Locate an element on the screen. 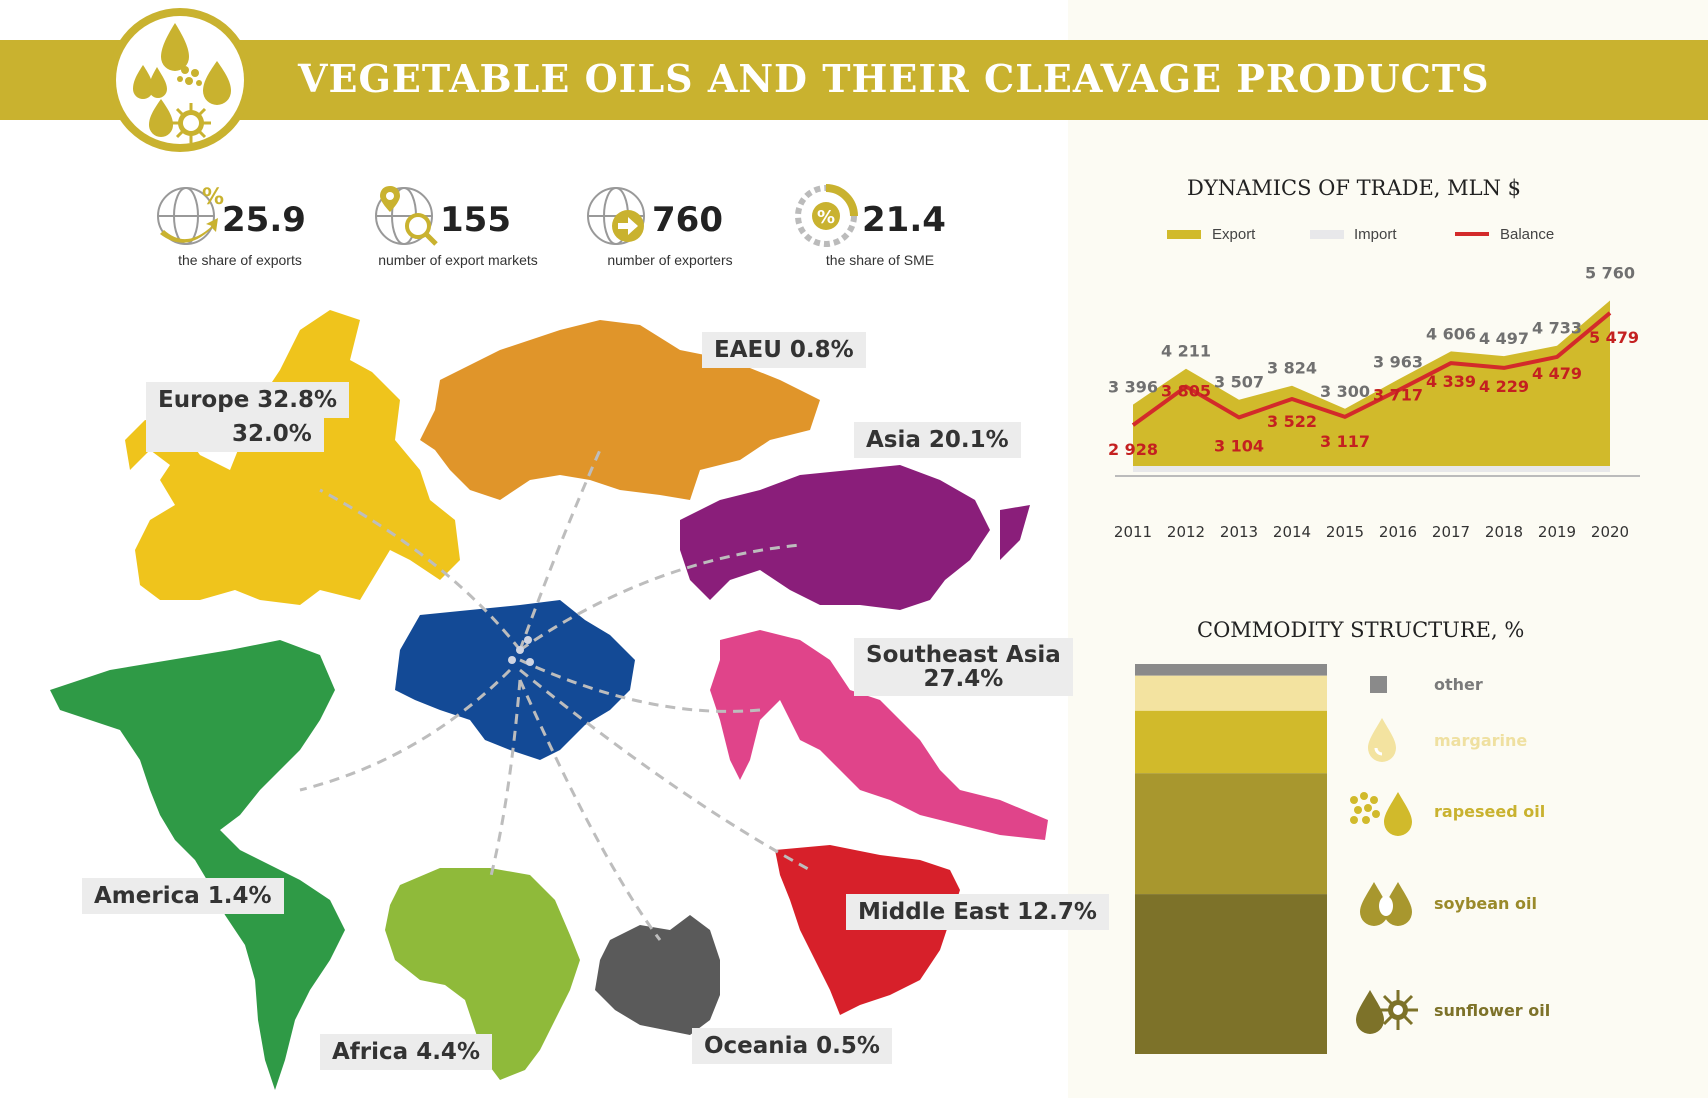 Image resolution: width=1708 pixels, height=1098 pixels. commodity-segment-margarine is located at coordinates (1231, 693).